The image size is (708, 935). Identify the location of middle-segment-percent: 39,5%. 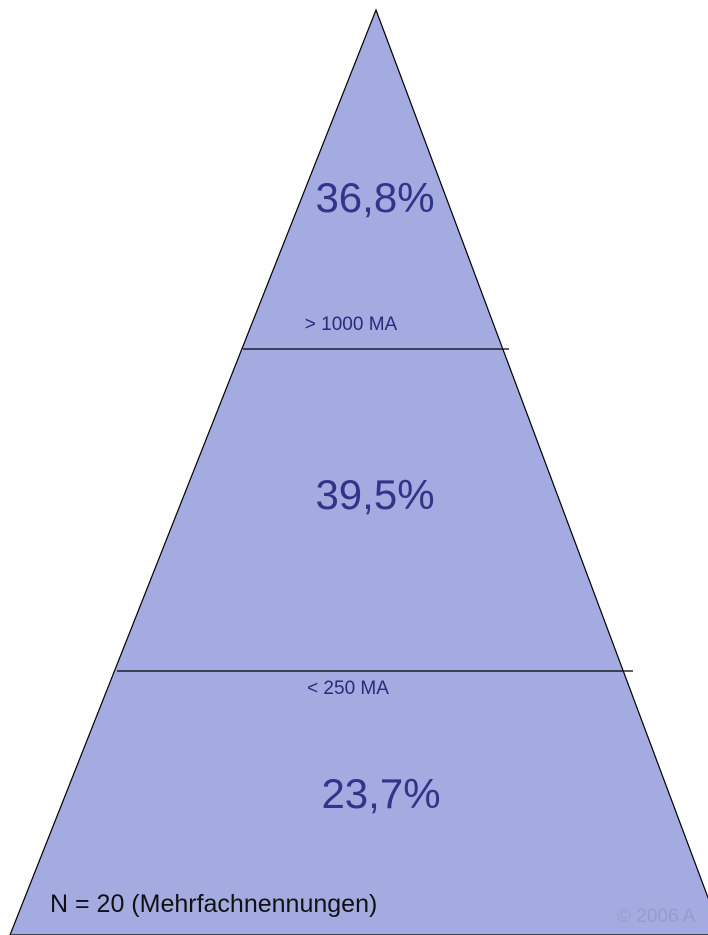
(374, 494).